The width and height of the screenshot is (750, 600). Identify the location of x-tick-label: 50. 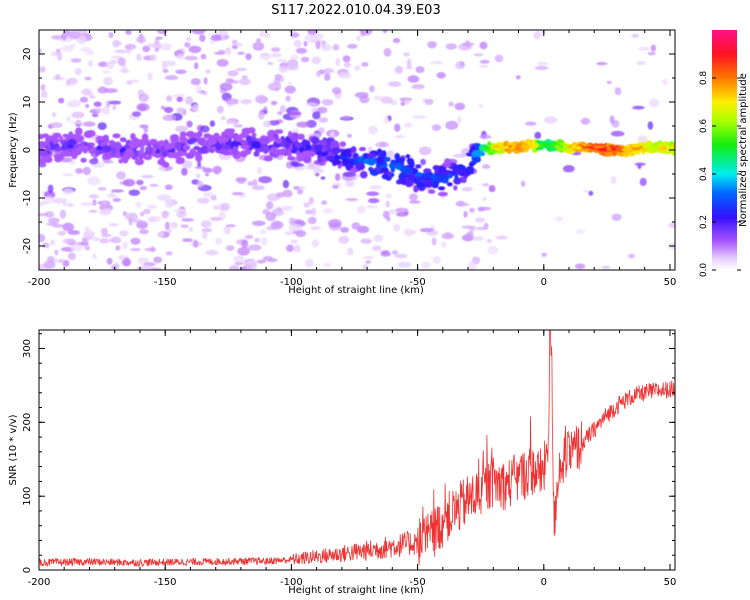
(670, 582).